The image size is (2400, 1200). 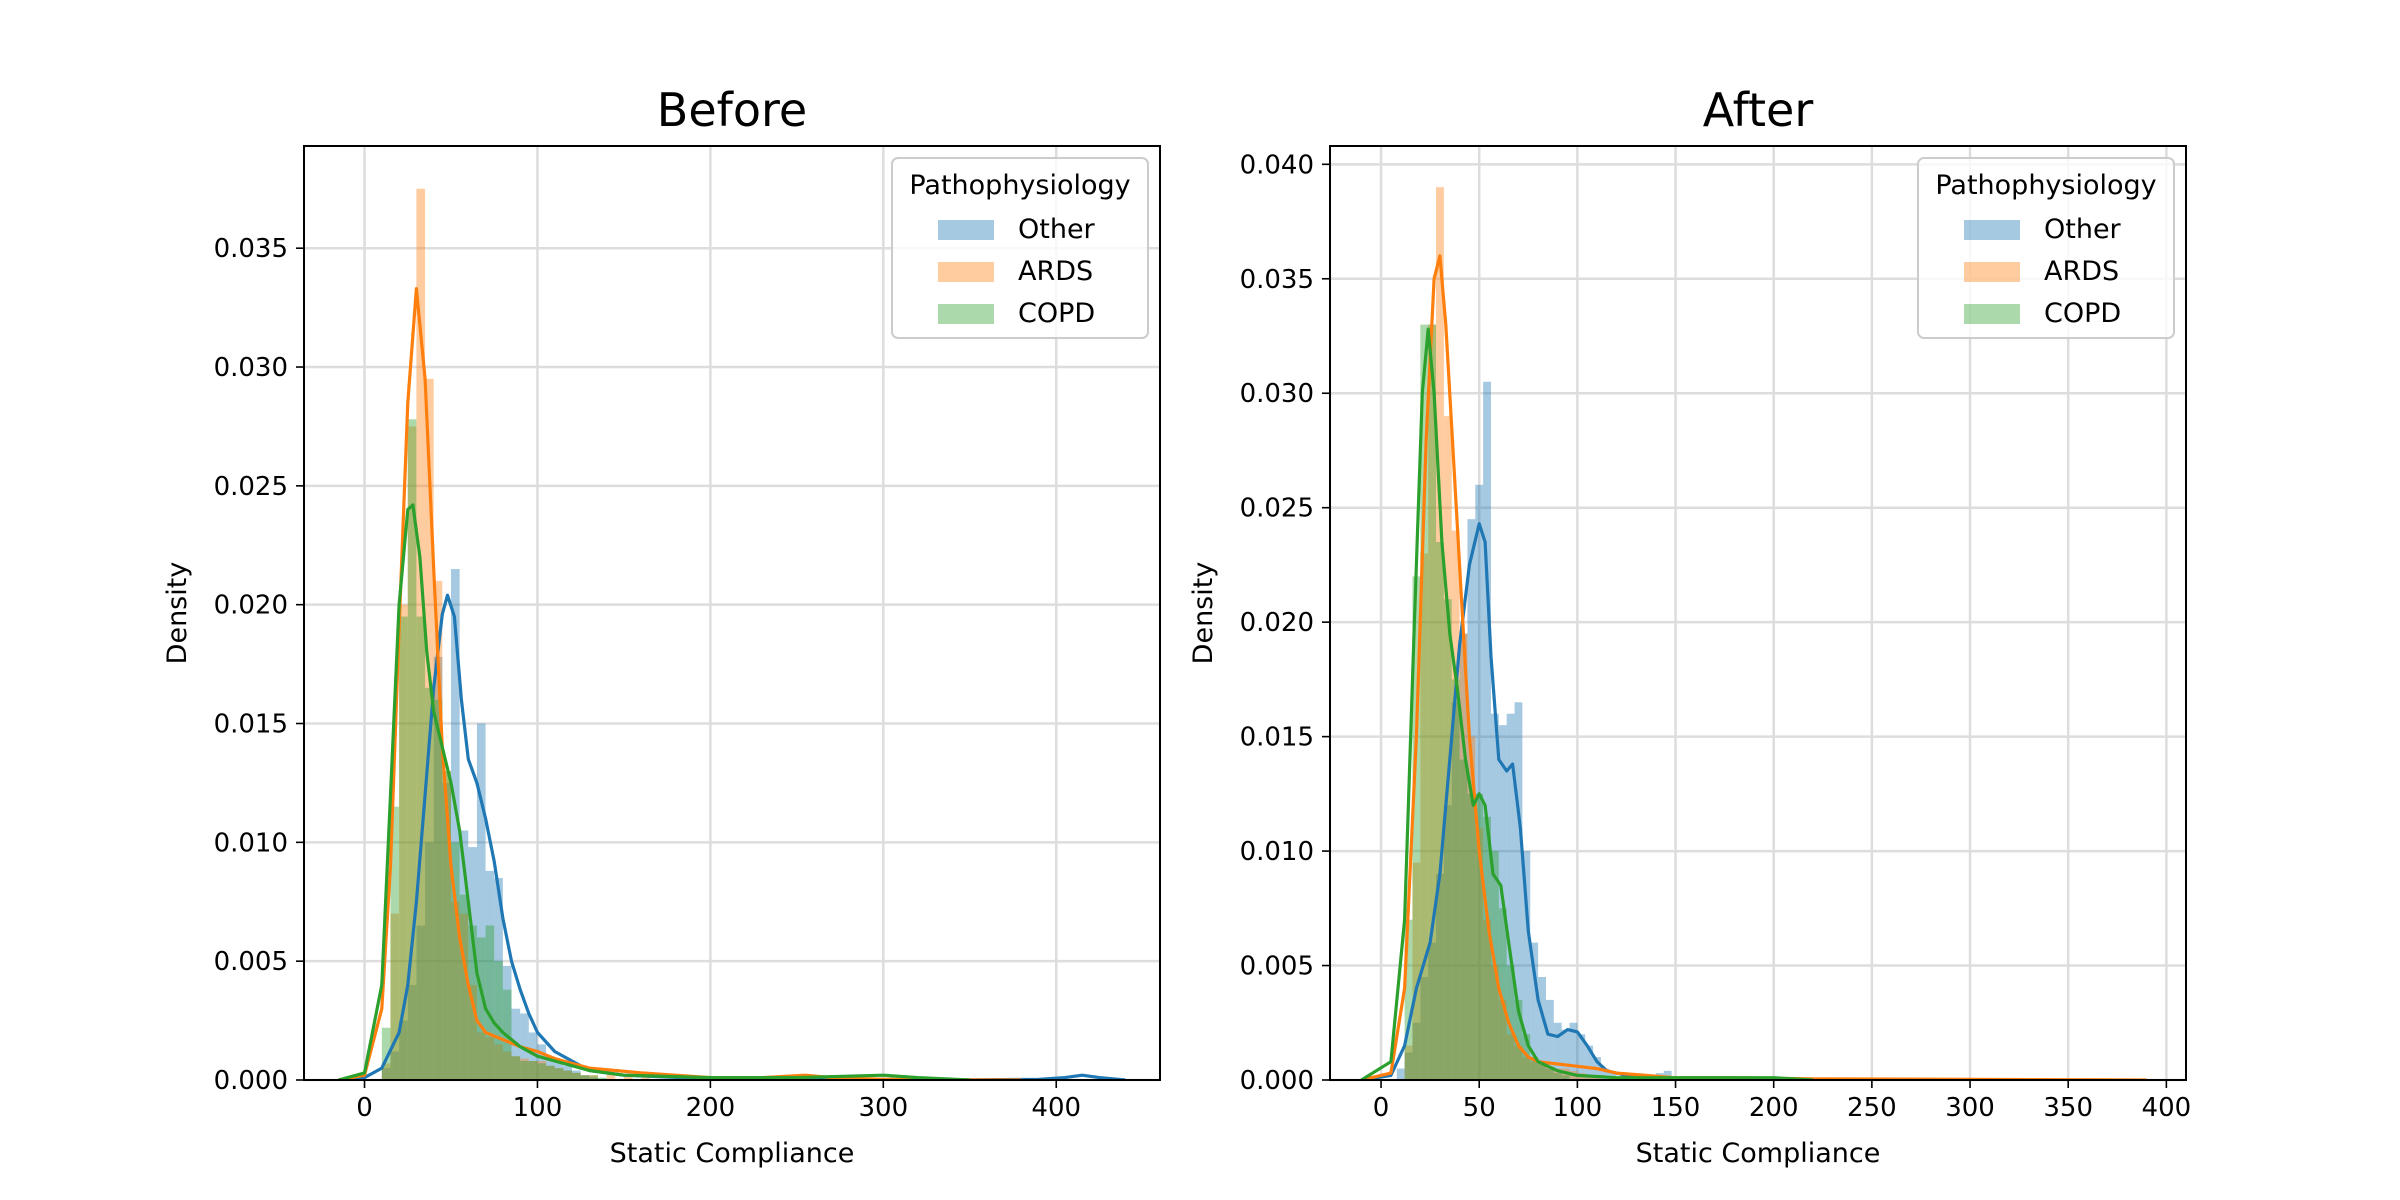 What do you see at coordinates (1057, 229) in the screenshot?
I see `legend-label-other: Other` at bounding box center [1057, 229].